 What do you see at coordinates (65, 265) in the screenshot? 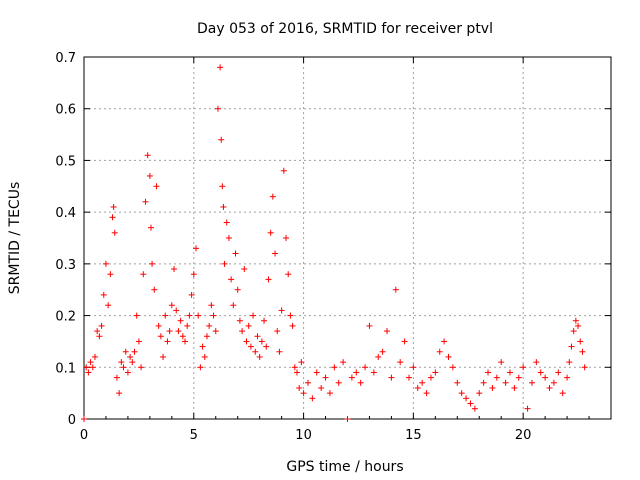
I see `y-tick-label: 0.3` at bounding box center [65, 265].